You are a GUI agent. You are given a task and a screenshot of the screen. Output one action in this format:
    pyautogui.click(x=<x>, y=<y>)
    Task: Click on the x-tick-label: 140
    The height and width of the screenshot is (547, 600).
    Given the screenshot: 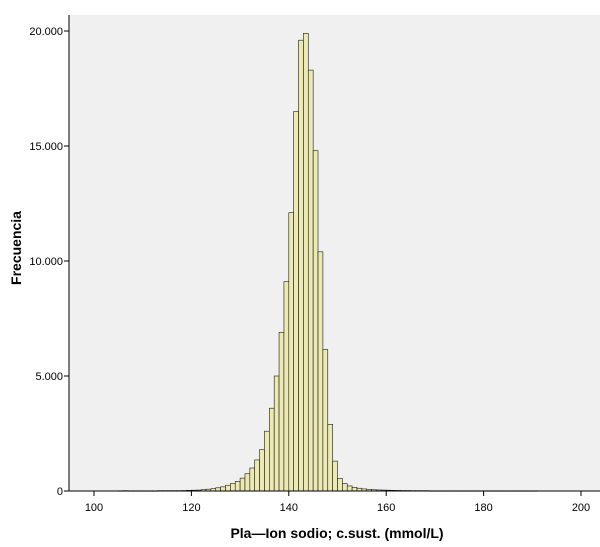 What is the action you would take?
    pyautogui.click(x=289, y=508)
    